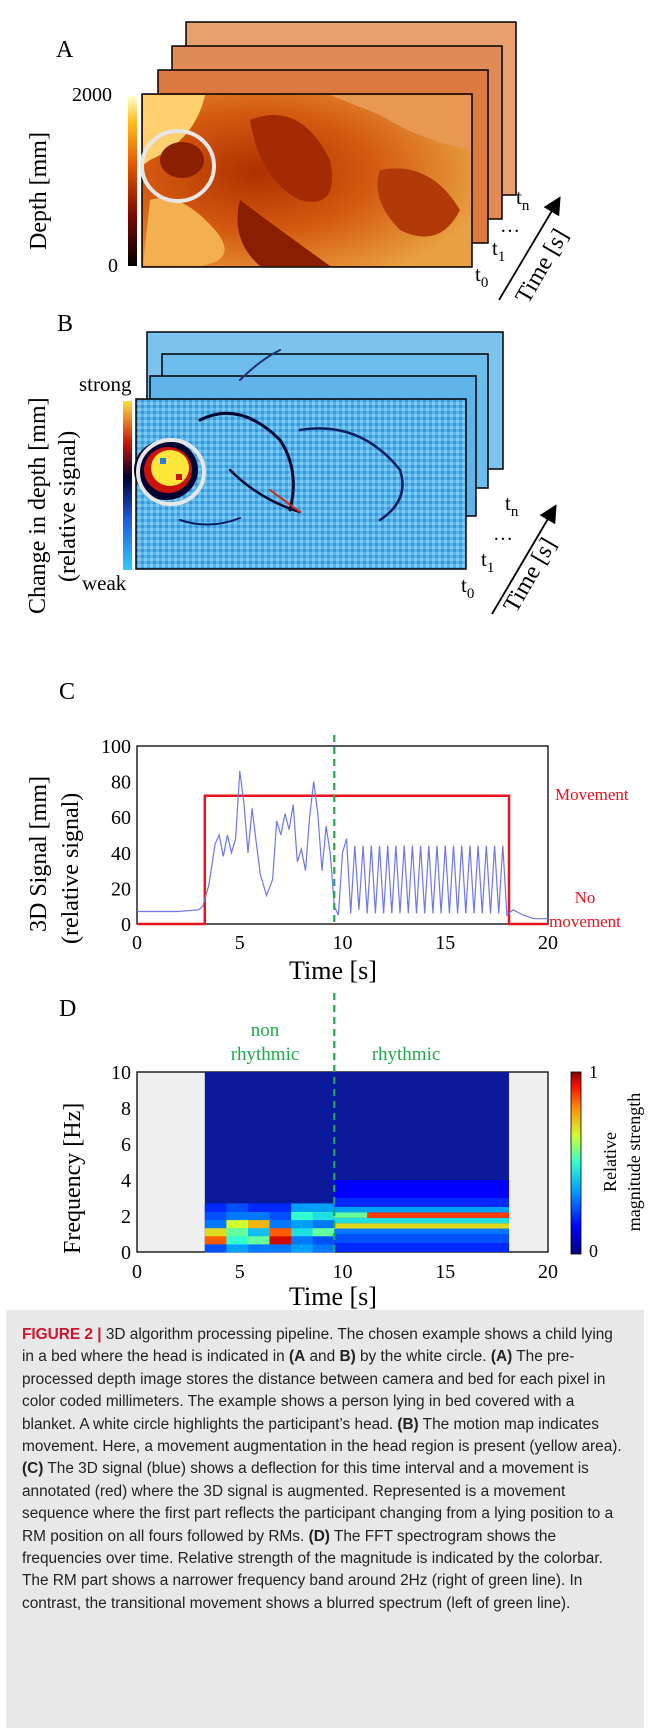 This screenshot has height=1733, width=651. What do you see at coordinates (542, 266) in the screenshot?
I see `time-axis-label: Time [s]` at bounding box center [542, 266].